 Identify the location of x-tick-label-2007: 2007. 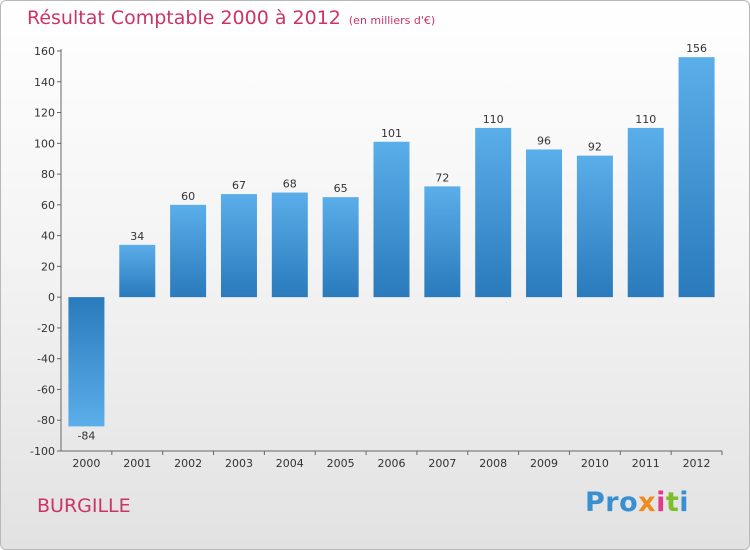
(442, 463).